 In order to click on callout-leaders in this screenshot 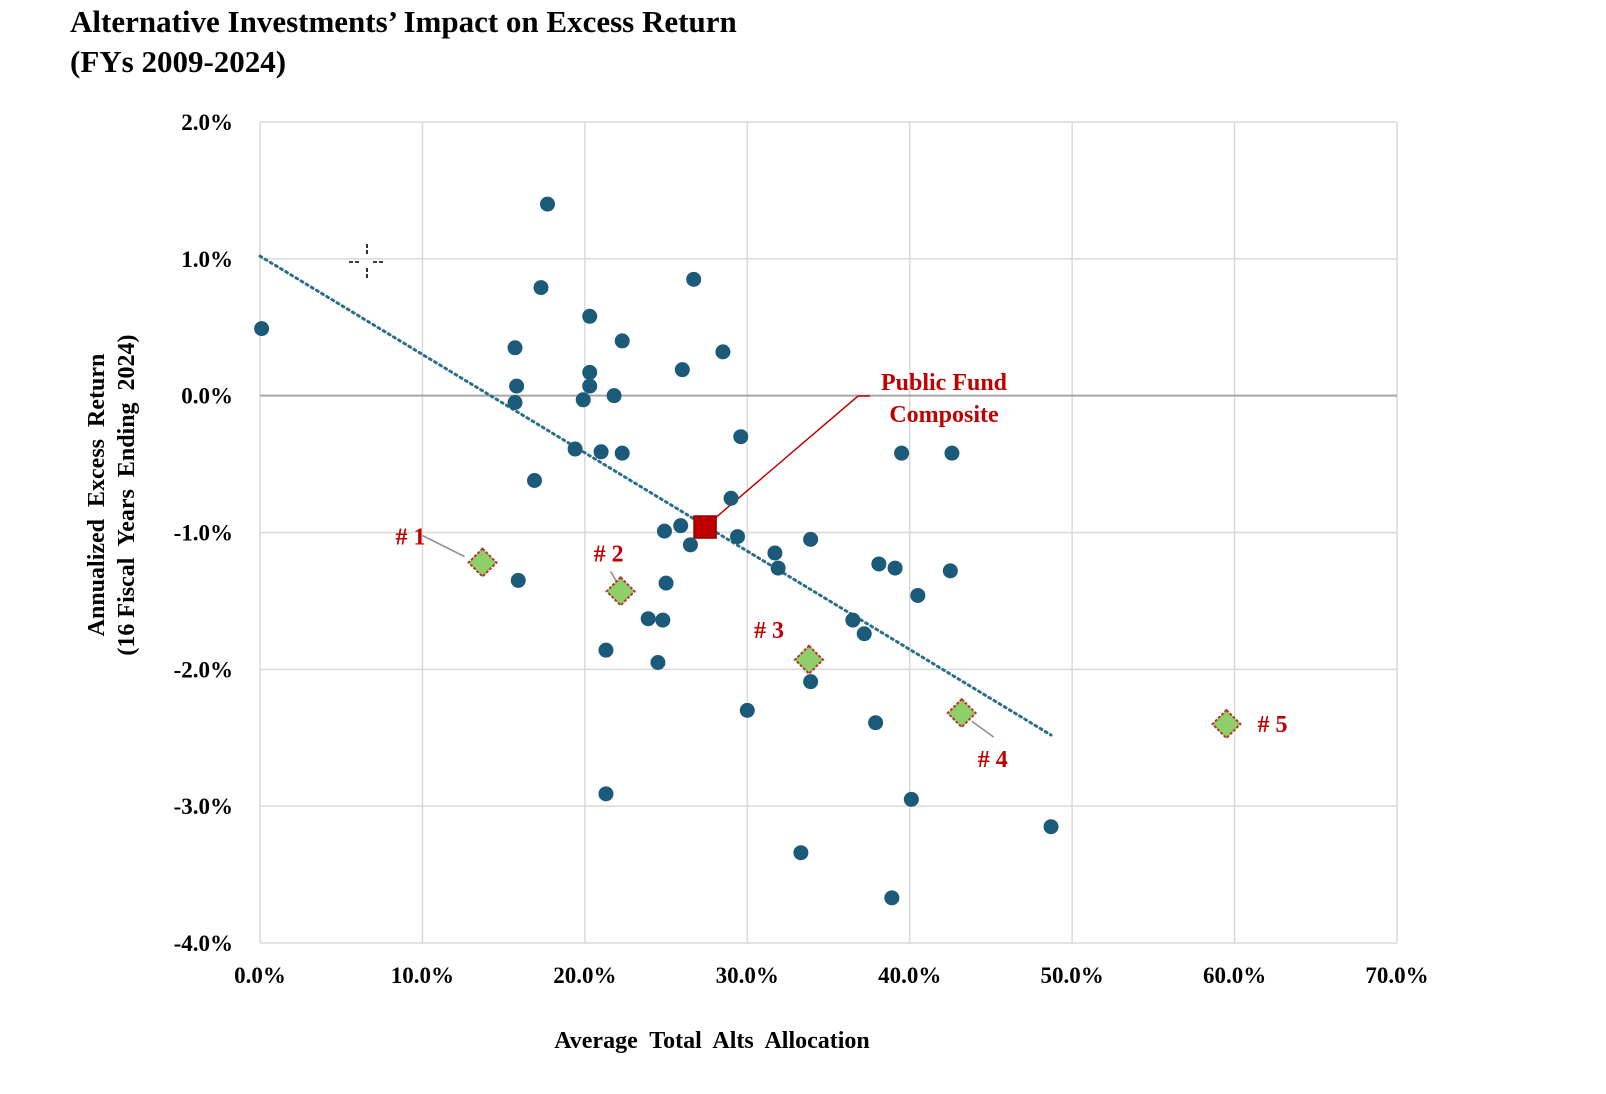, I will do `click(708, 566)`.